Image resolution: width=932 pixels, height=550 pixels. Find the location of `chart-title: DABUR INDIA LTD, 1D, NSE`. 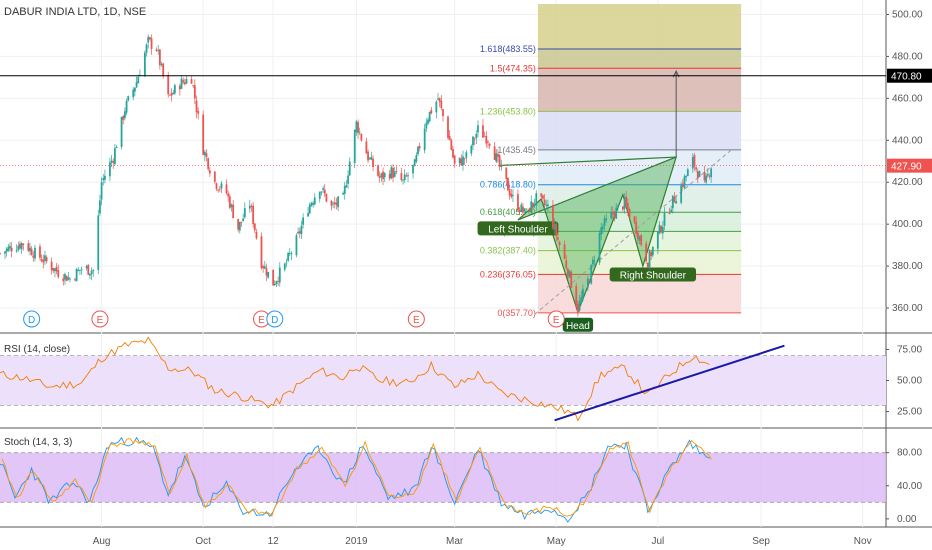

chart-title: DABUR INDIA LTD, 1D, NSE is located at coordinates (75, 12).